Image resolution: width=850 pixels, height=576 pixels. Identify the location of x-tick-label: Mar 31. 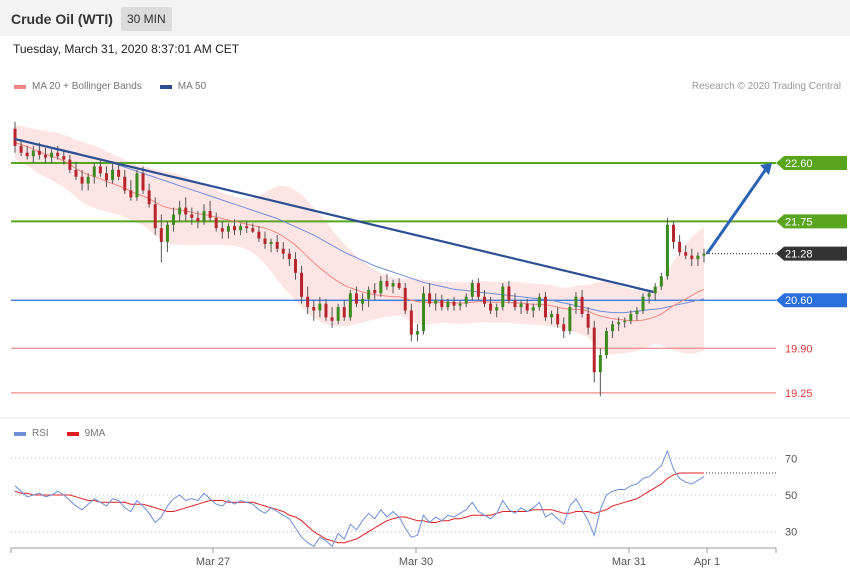
(629, 562).